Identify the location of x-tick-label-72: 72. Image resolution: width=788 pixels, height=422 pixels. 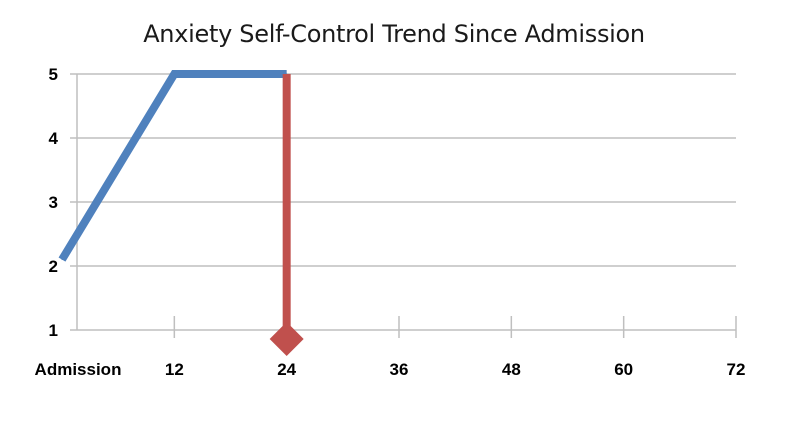
(736, 369).